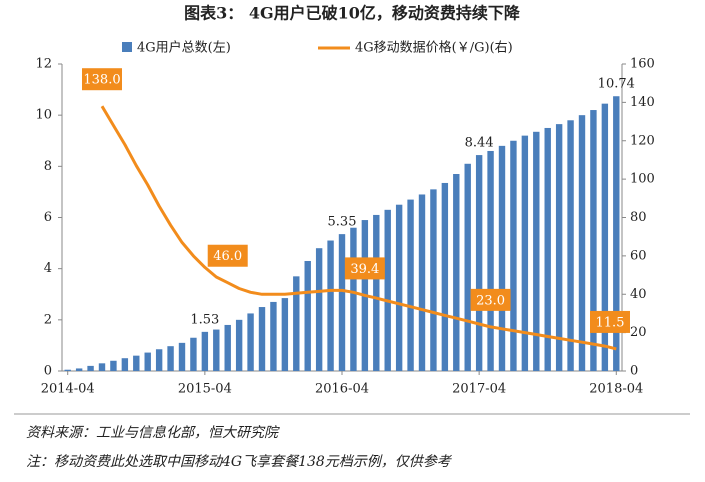  I want to click on bar-value-label: 10.74, so click(616, 84).